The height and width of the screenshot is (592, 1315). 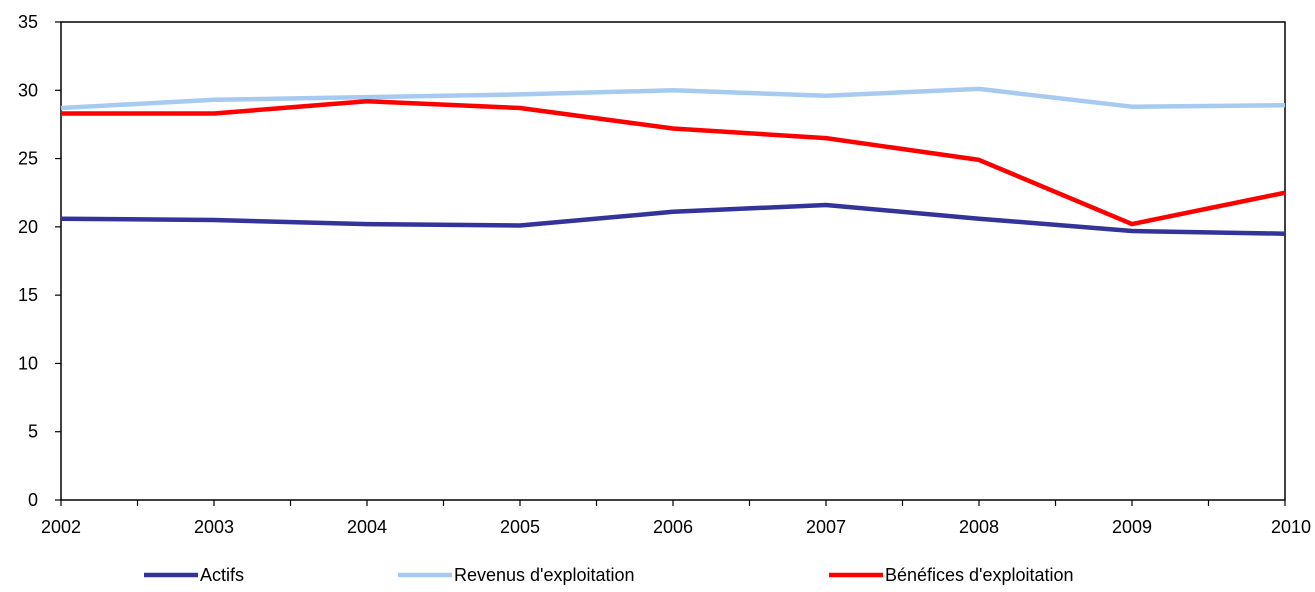 I want to click on x-axis: 2002 2003 2004 2005 2006 2007 2008 2009 2010, so click(x=676, y=518).